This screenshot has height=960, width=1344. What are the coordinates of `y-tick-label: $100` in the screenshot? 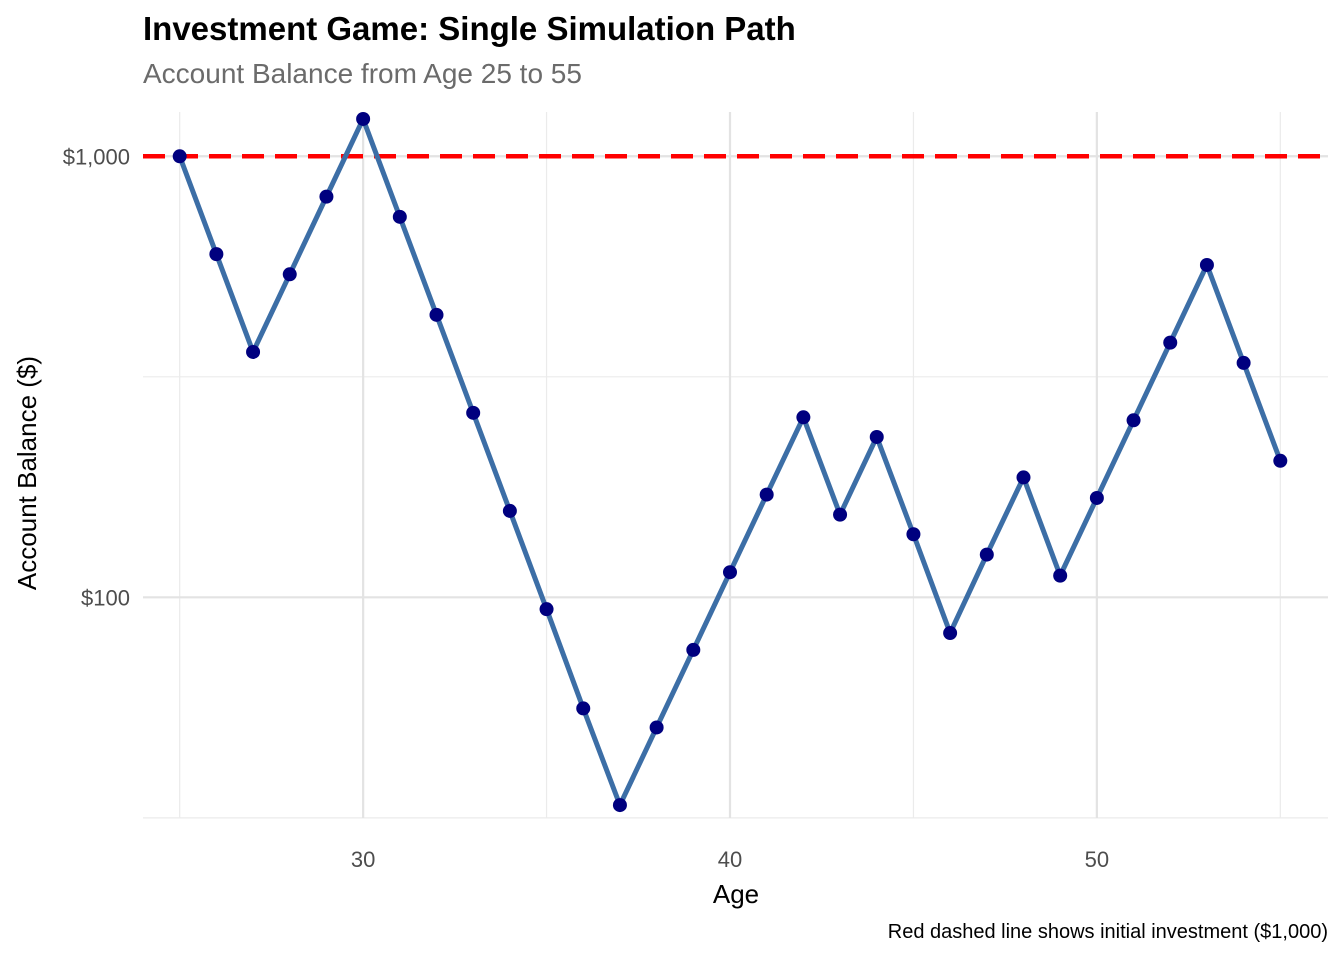 It's located at (105, 597).